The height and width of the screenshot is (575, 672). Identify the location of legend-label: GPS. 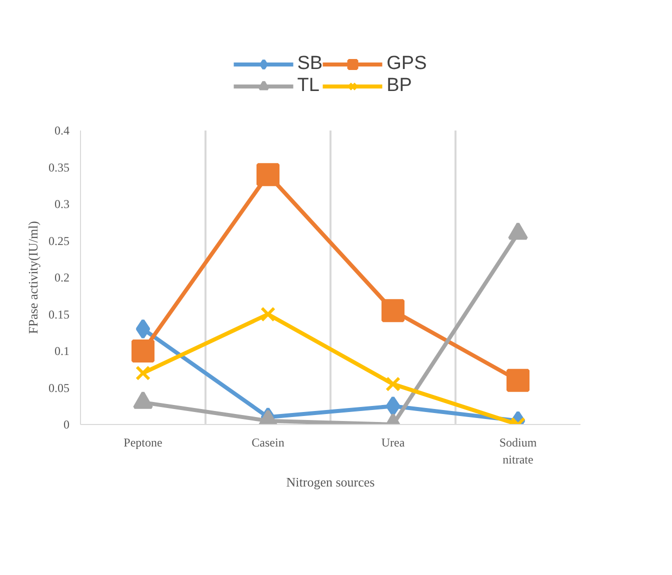
(406, 64).